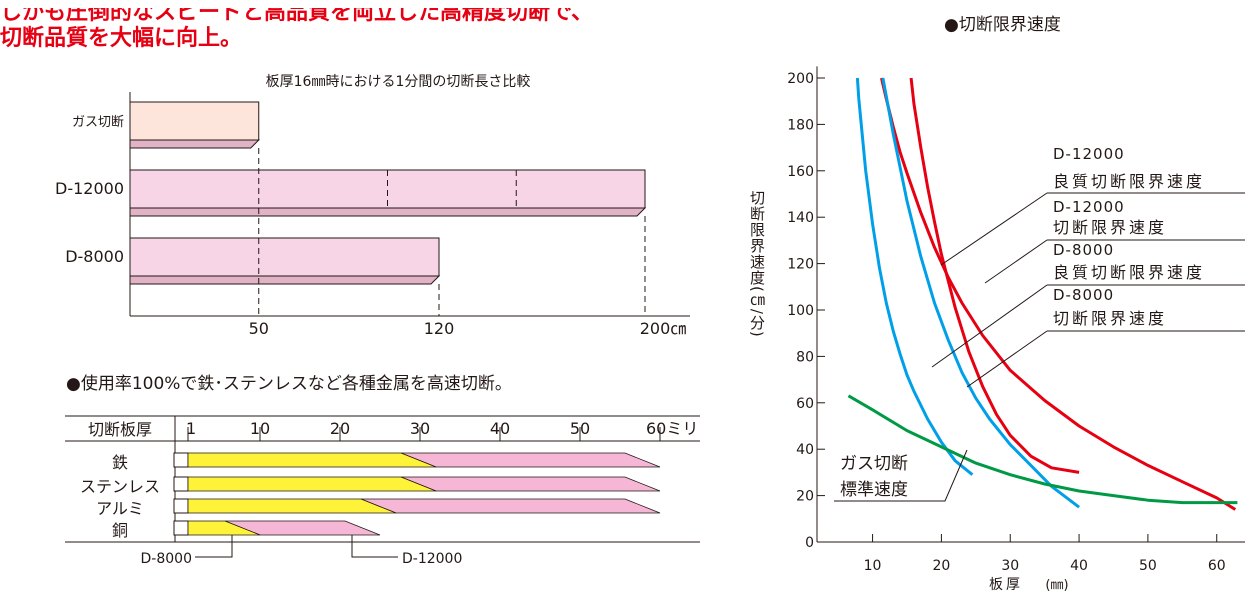 This screenshot has width=1251, height=594. I want to click on y-tick-label-100: 100, so click(800, 311).